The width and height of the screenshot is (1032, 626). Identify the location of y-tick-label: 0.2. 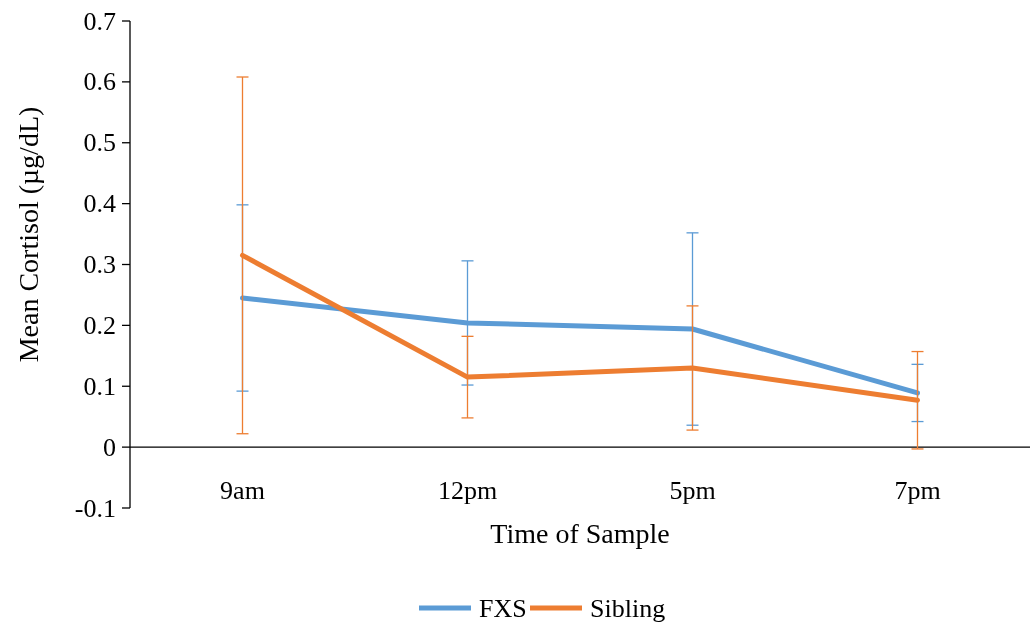
(99, 325).